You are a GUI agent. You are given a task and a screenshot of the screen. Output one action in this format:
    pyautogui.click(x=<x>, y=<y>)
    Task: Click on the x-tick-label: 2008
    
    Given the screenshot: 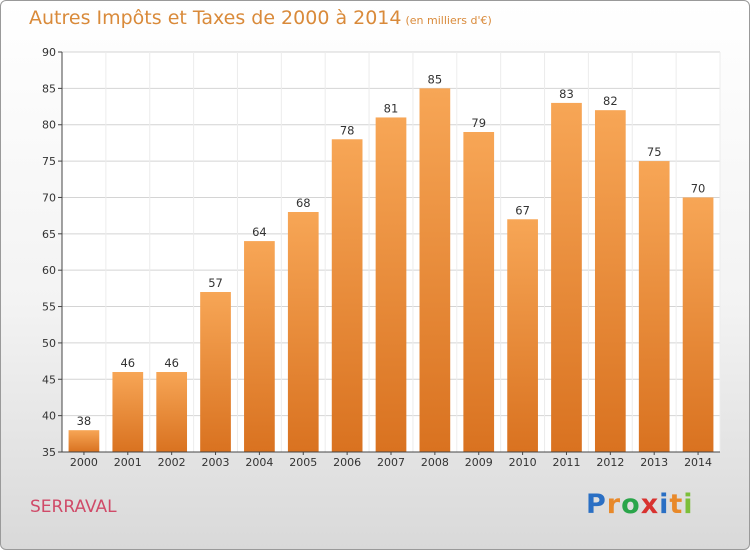 What is the action you would take?
    pyautogui.click(x=435, y=462)
    